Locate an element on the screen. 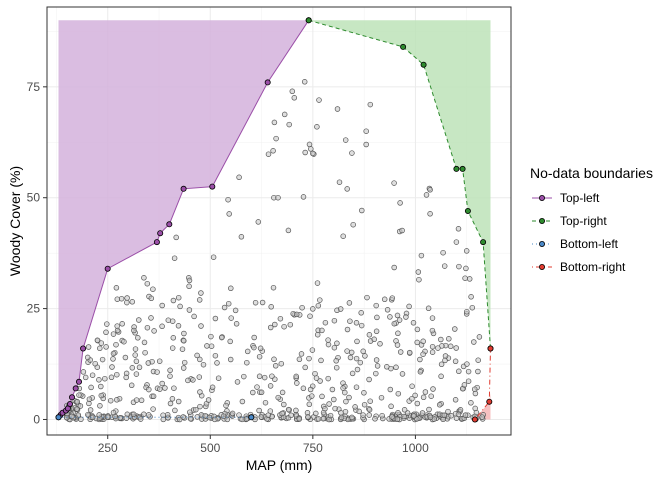 The width and height of the screenshot is (672, 480). legend-entry-bottom-right: Bottom-right is located at coordinates (579, 267).